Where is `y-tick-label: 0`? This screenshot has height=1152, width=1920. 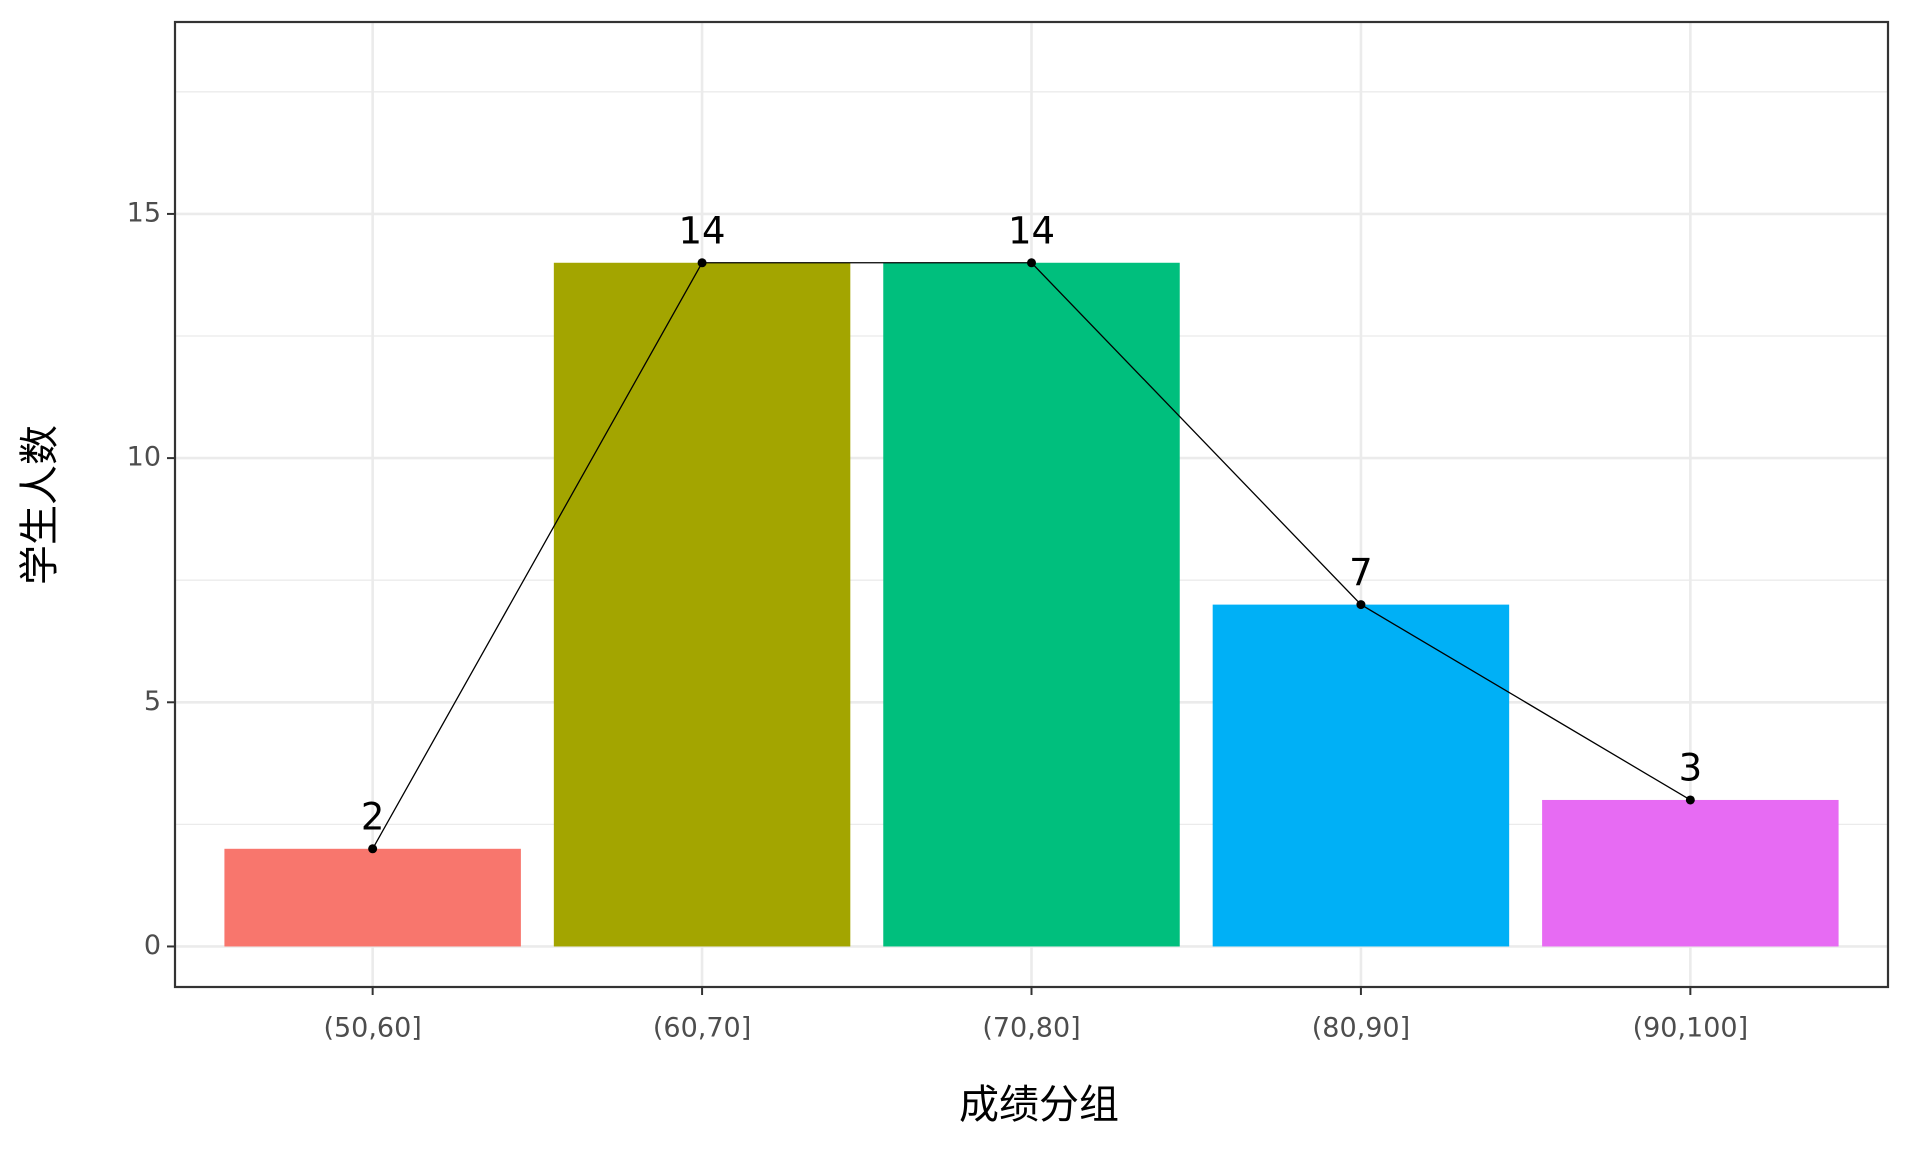
y-tick-label: 0 is located at coordinates (152, 945).